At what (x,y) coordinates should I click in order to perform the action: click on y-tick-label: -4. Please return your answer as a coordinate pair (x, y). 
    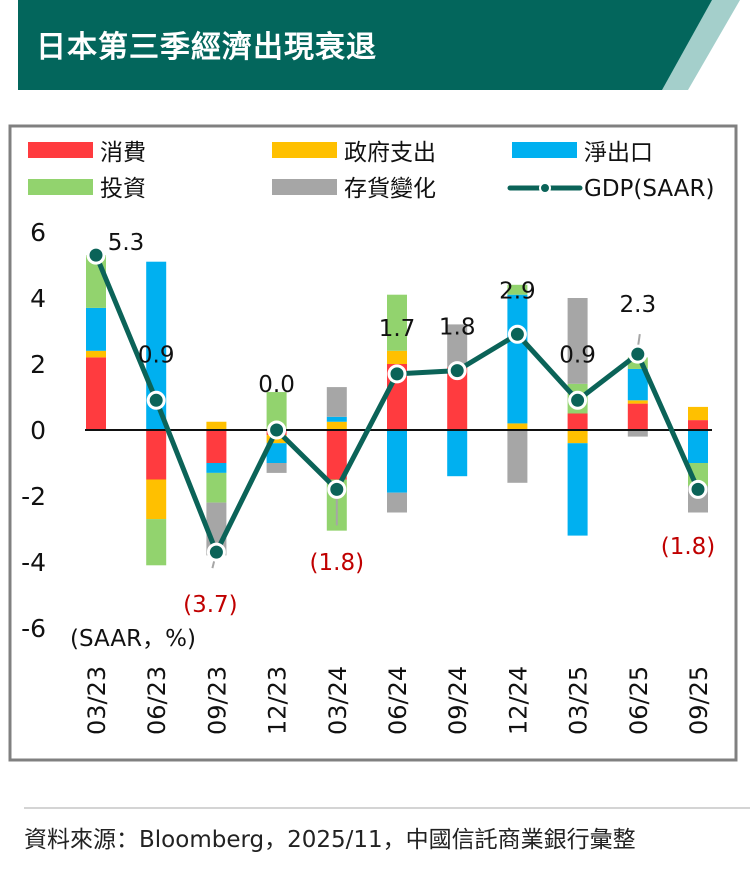
    Looking at the image, I should click on (33, 562).